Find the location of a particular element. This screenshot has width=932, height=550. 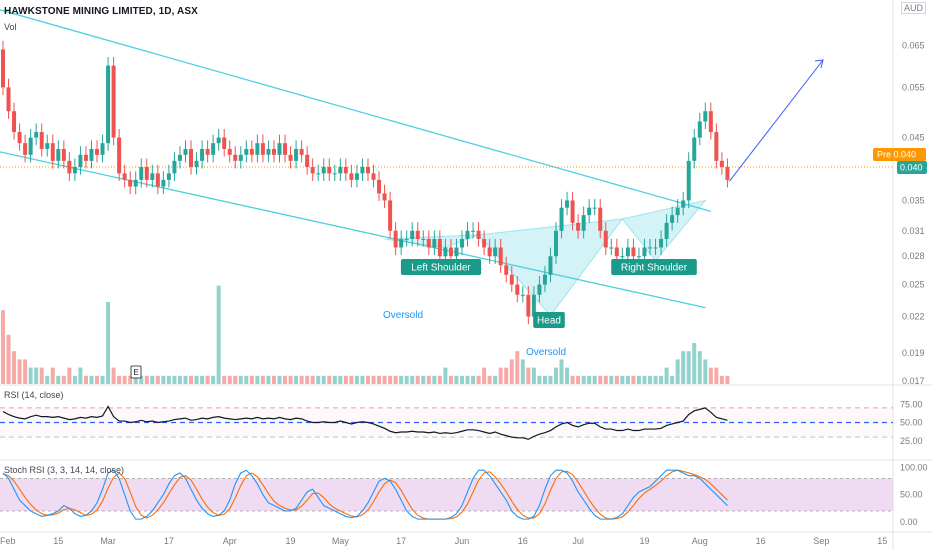

rsi-line is located at coordinates (365, 422).